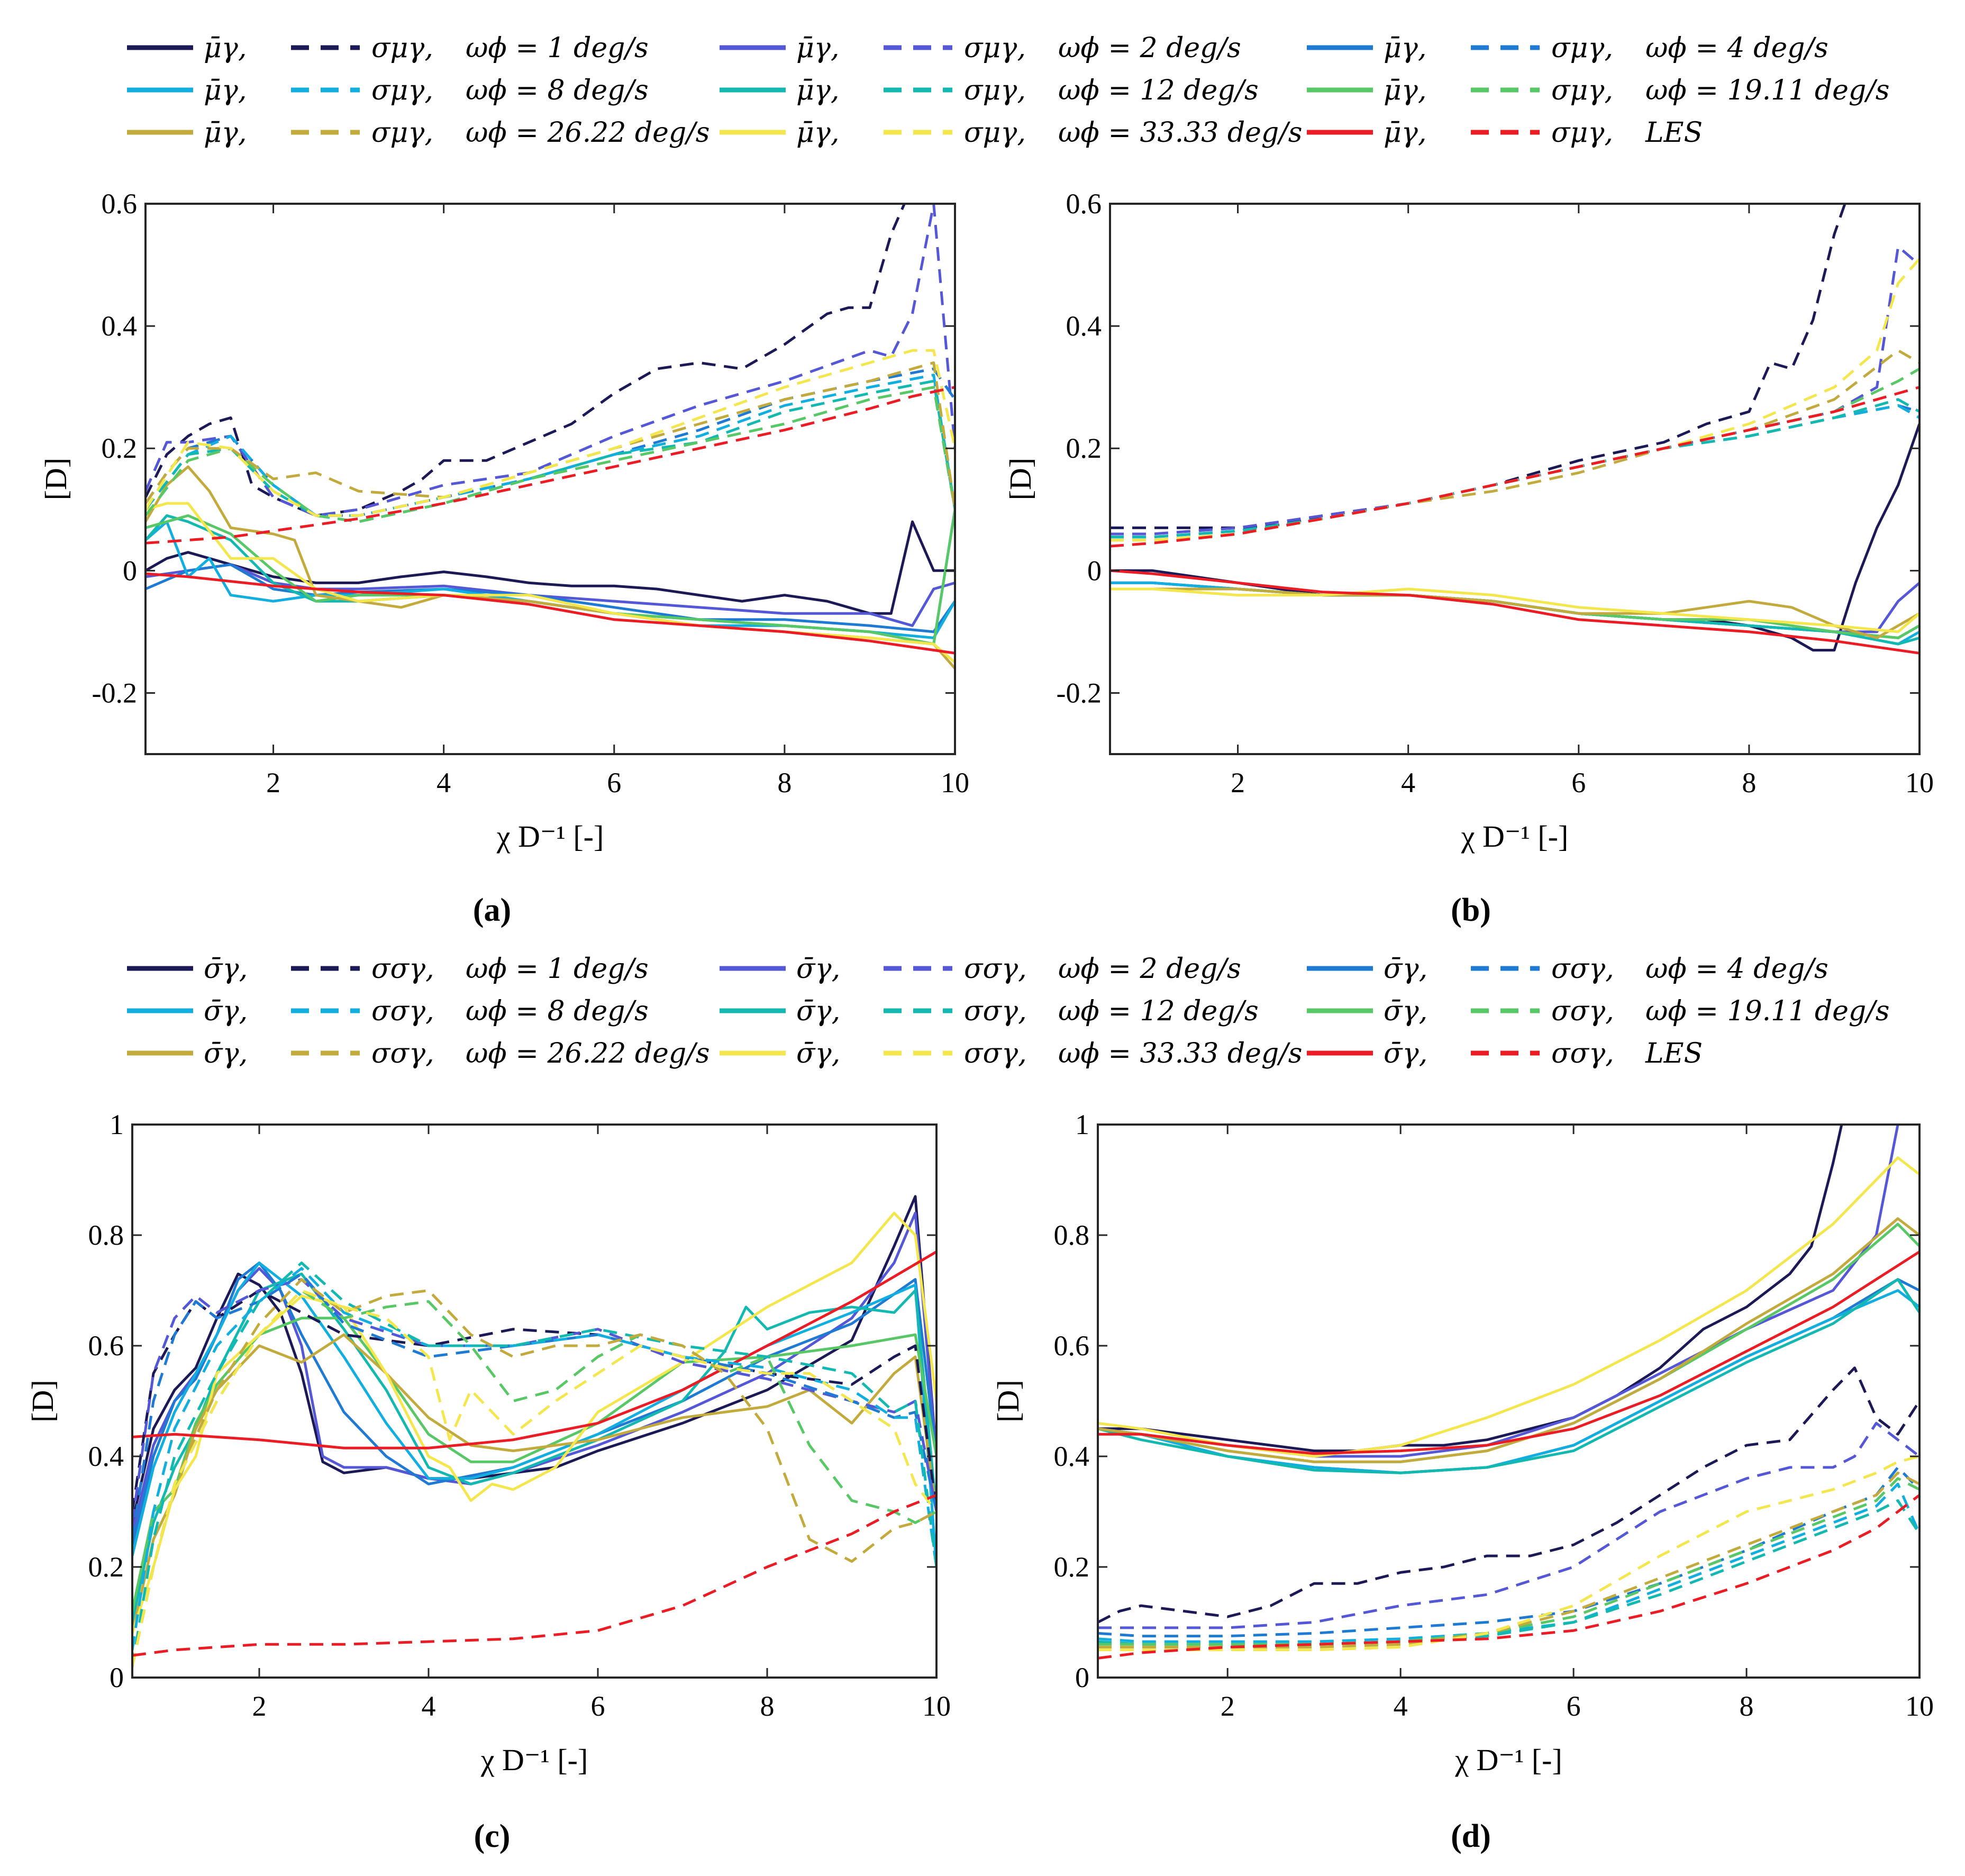 This screenshot has height=1876, width=1965. What do you see at coordinates (492, 910) in the screenshot?
I see `panel-label: (a)` at bounding box center [492, 910].